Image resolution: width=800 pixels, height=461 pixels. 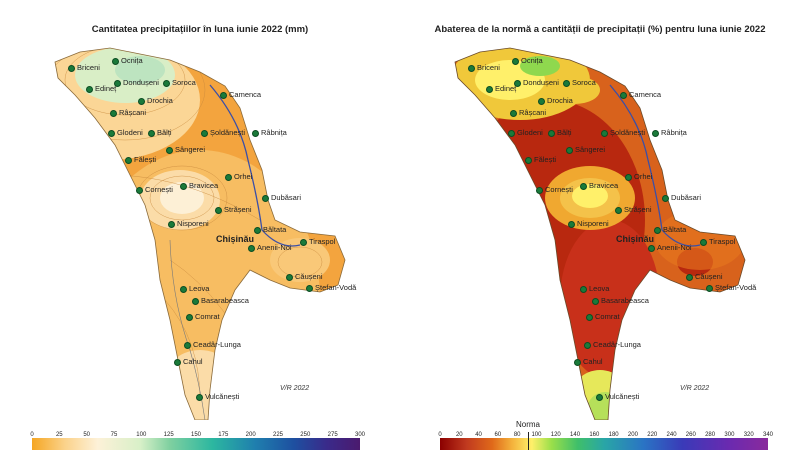 What do you see at coordinates (633, 209) in the screenshot?
I see `city-straseni-right: Strășeni` at bounding box center [633, 209].